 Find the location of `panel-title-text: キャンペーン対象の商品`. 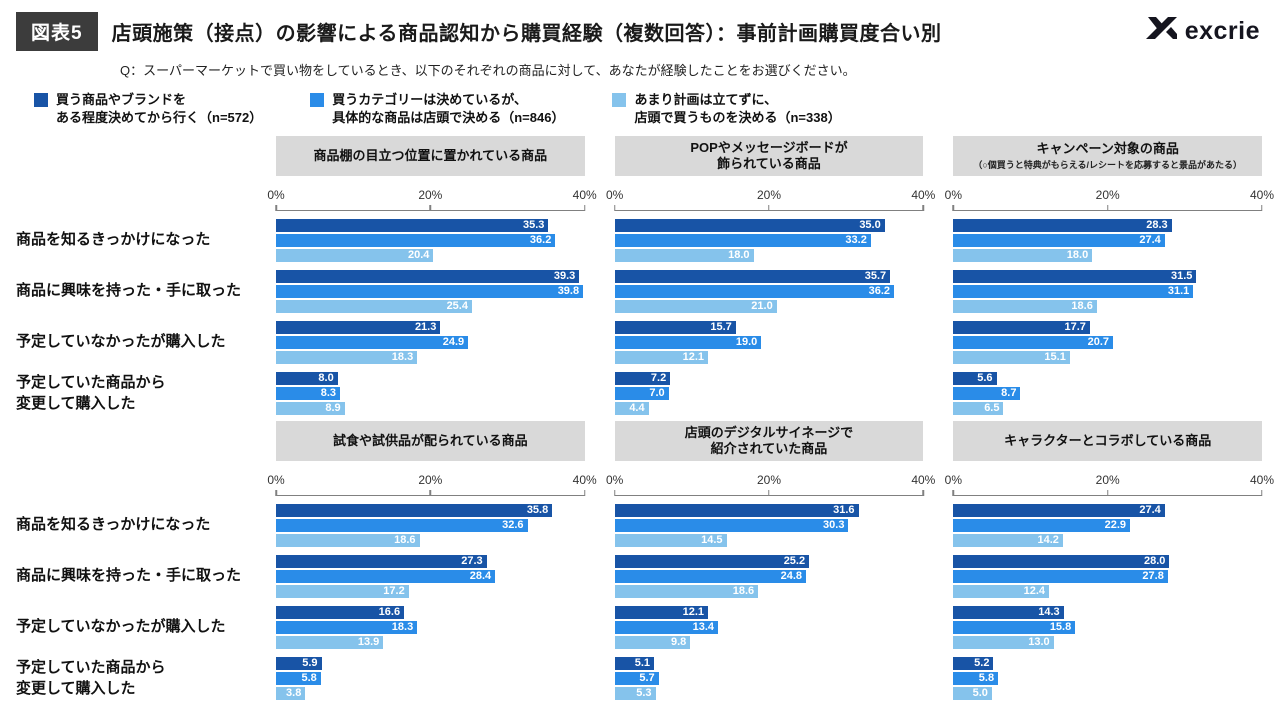

panel-title-text: キャンペーン対象の商品 is located at coordinates (1107, 148).